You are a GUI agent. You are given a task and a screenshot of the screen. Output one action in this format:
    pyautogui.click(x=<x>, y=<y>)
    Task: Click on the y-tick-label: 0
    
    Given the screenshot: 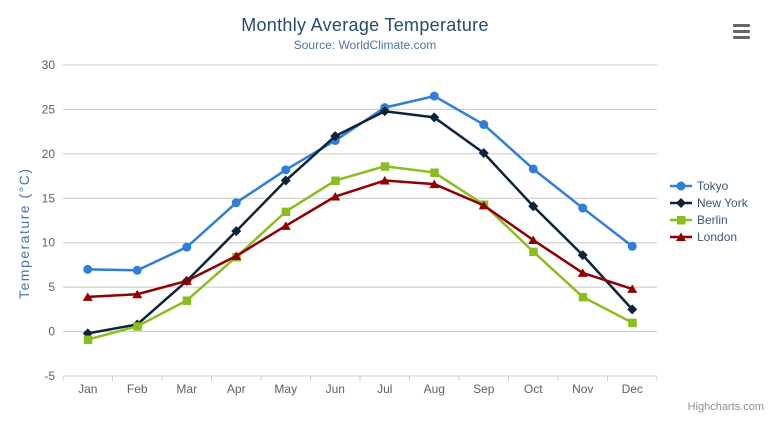 What is the action you would take?
    pyautogui.click(x=51, y=332)
    